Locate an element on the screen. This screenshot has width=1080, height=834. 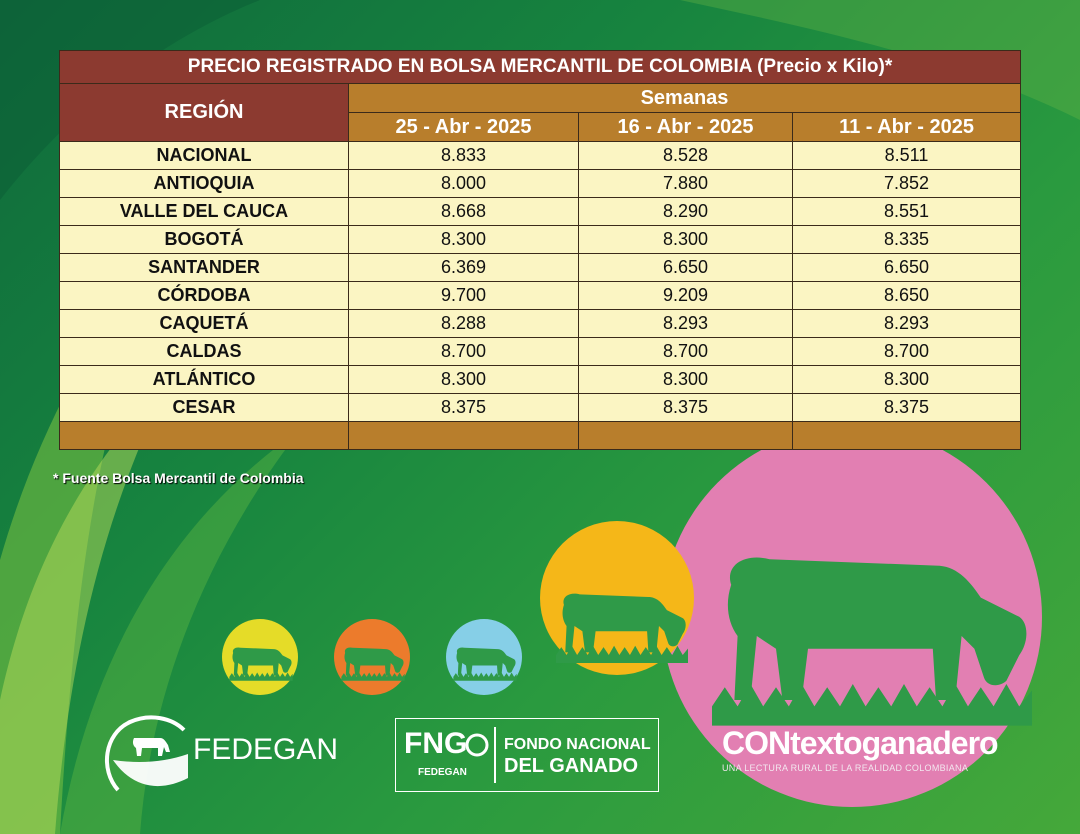
source-footnote: * Fuente Bolsa Mercantil de Colombia is located at coordinates (178, 478).